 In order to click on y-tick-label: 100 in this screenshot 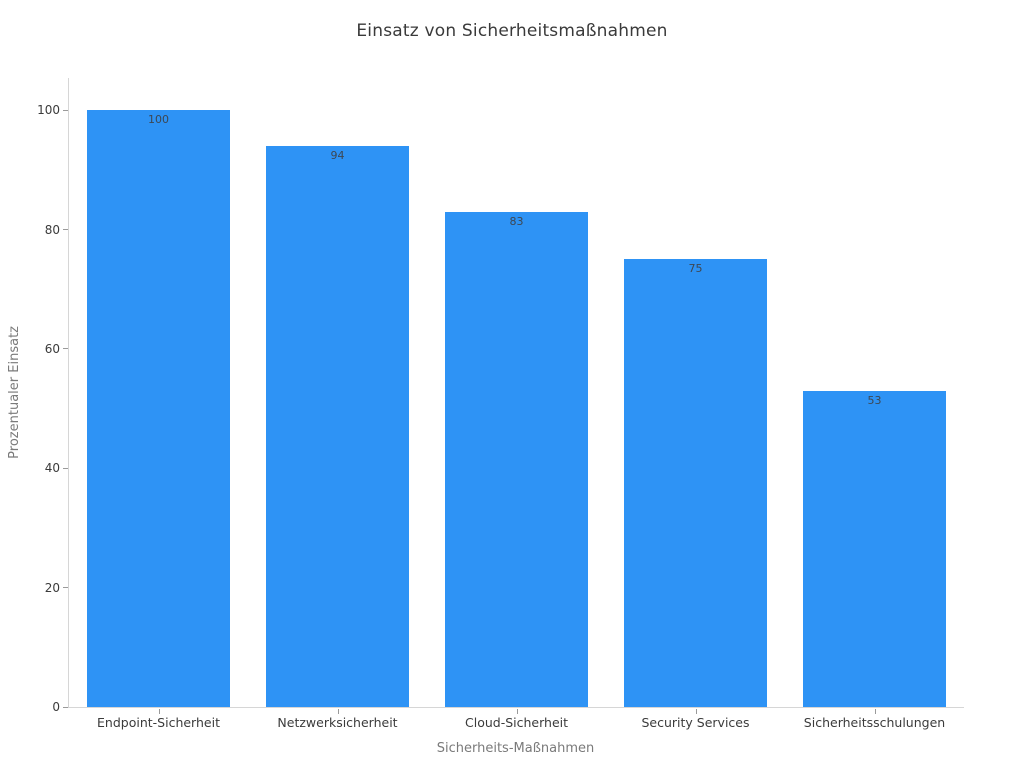, I will do `click(48, 110)`.